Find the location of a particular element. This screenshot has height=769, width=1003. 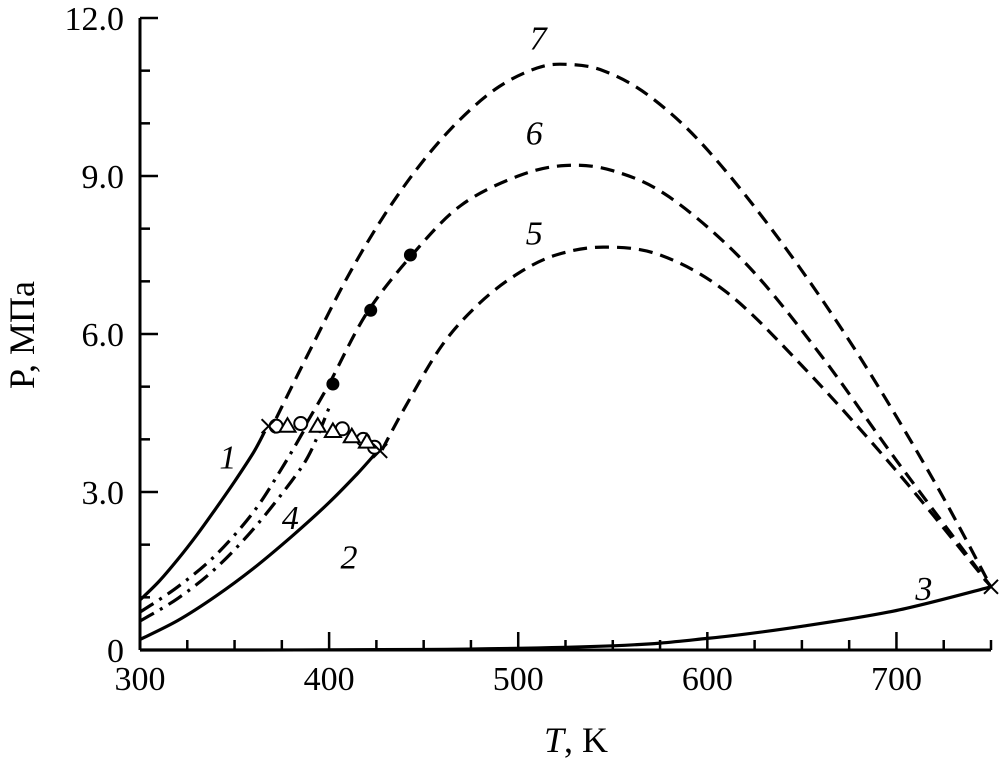

curve-label-7: 7 is located at coordinates (539, 39).